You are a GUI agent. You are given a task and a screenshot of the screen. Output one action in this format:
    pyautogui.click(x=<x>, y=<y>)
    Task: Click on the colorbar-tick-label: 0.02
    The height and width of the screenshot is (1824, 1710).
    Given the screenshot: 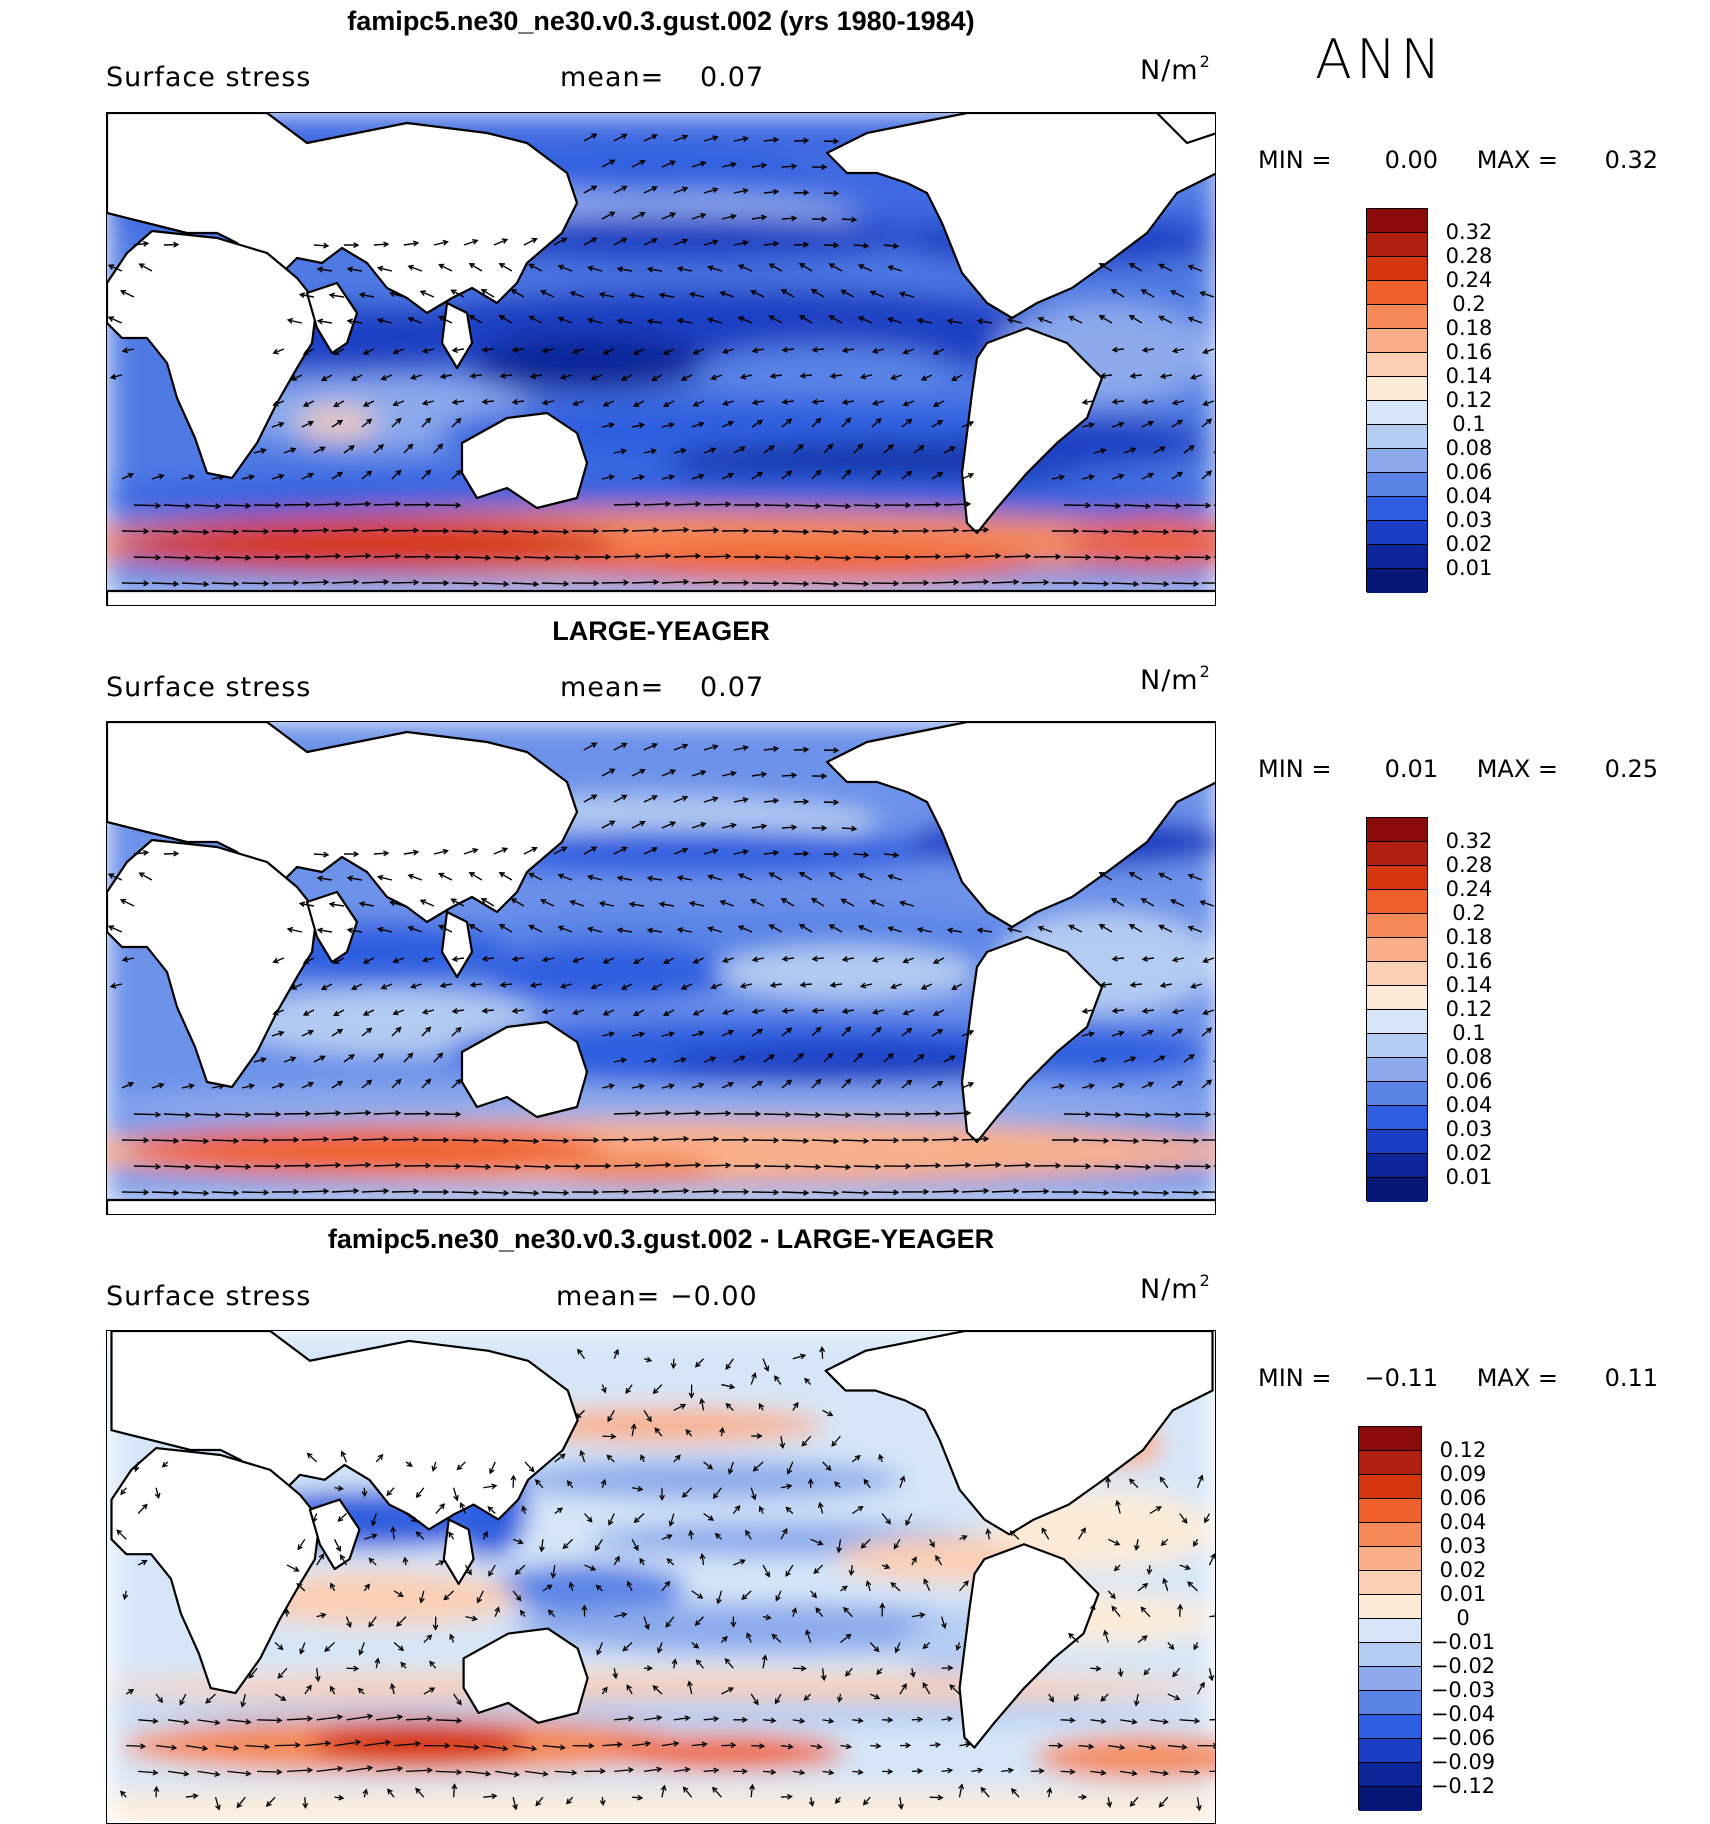 What is the action you would take?
    pyautogui.click(x=1469, y=1153)
    